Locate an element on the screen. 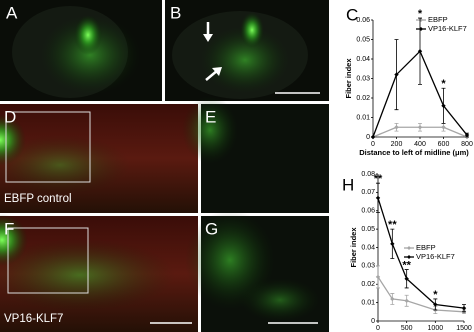 This screenshot has width=474, height=332. x-tick-label: 1500 is located at coordinates (464, 328).